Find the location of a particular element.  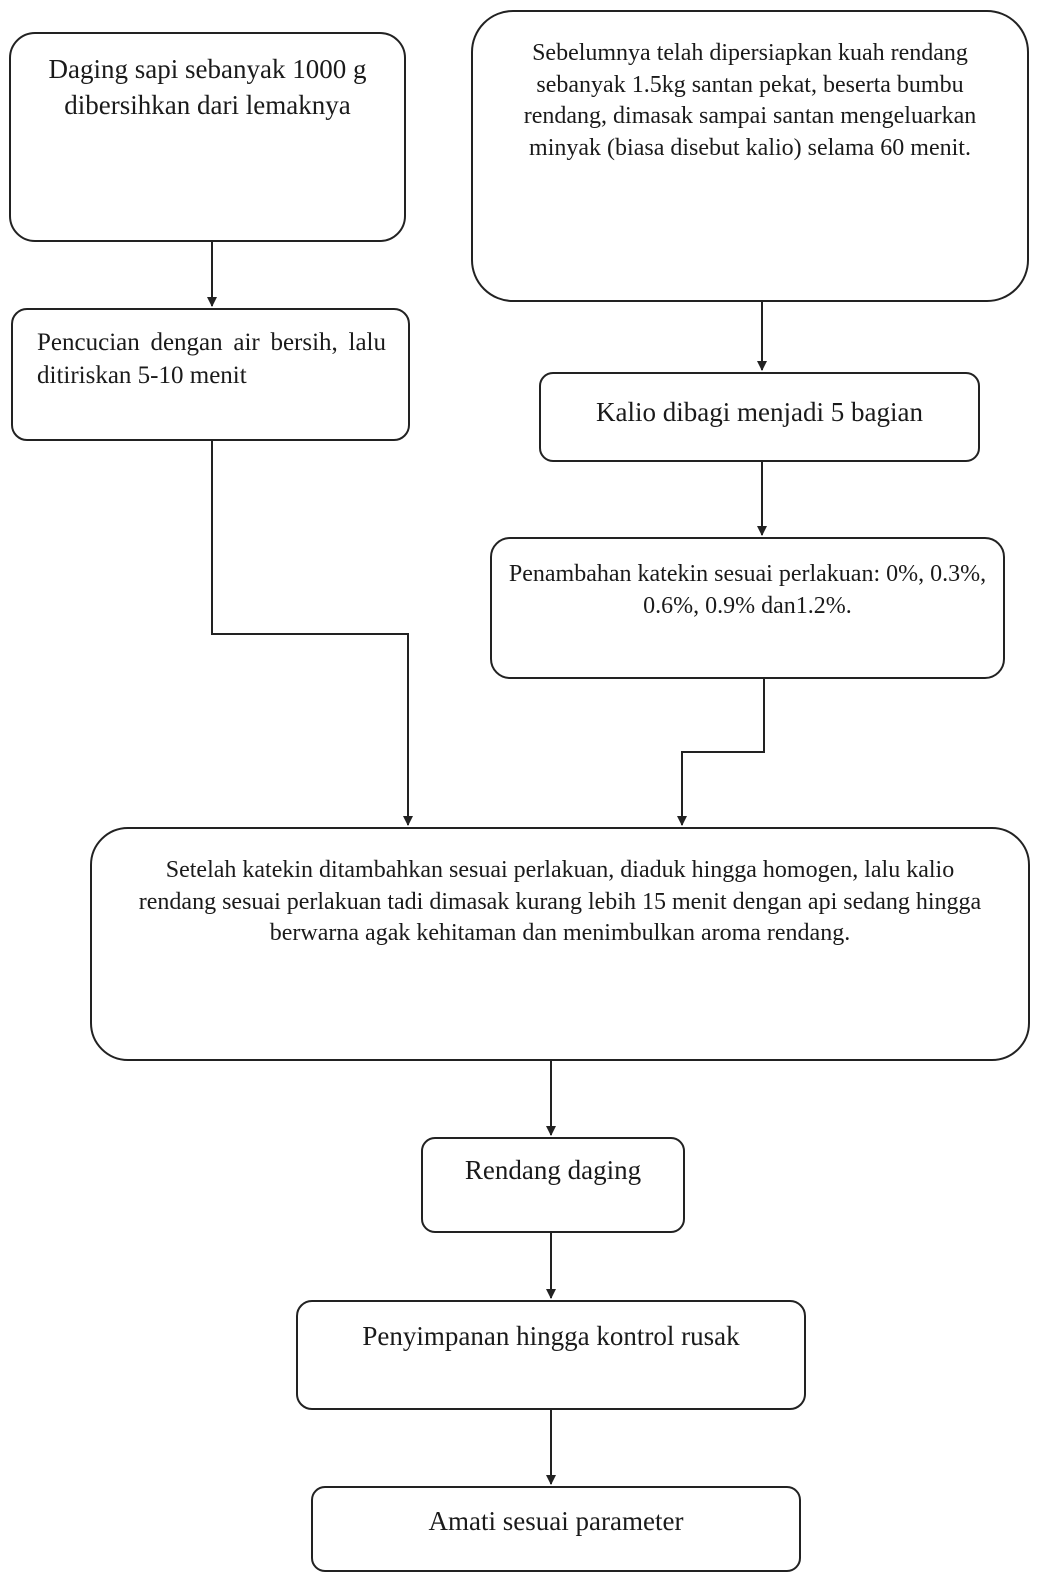

step-text-penyimpanan: Penyimpanan hingga kontrol rusak is located at coordinates (551, 1336).